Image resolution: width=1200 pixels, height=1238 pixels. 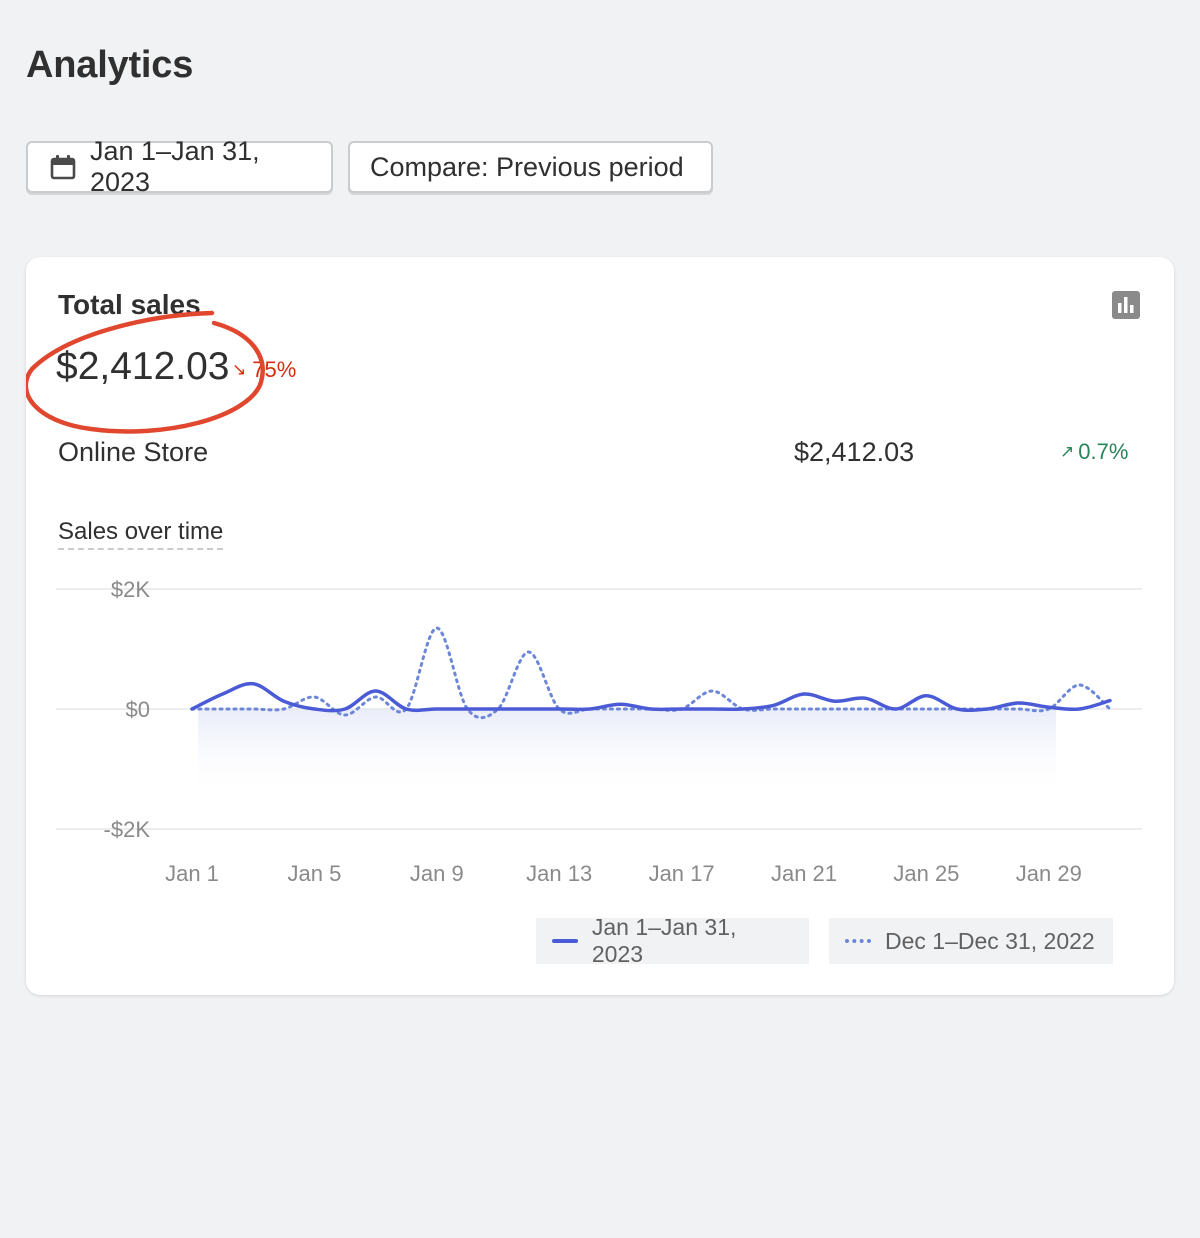 What do you see at coordinates (926, 873) in the screenshot?
I see `x-tick-label: Jan 25` at bounding box center [926, 873].